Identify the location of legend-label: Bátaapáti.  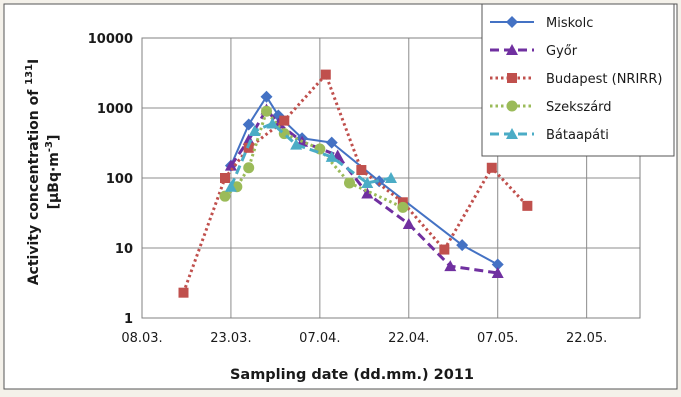
(577, 135).